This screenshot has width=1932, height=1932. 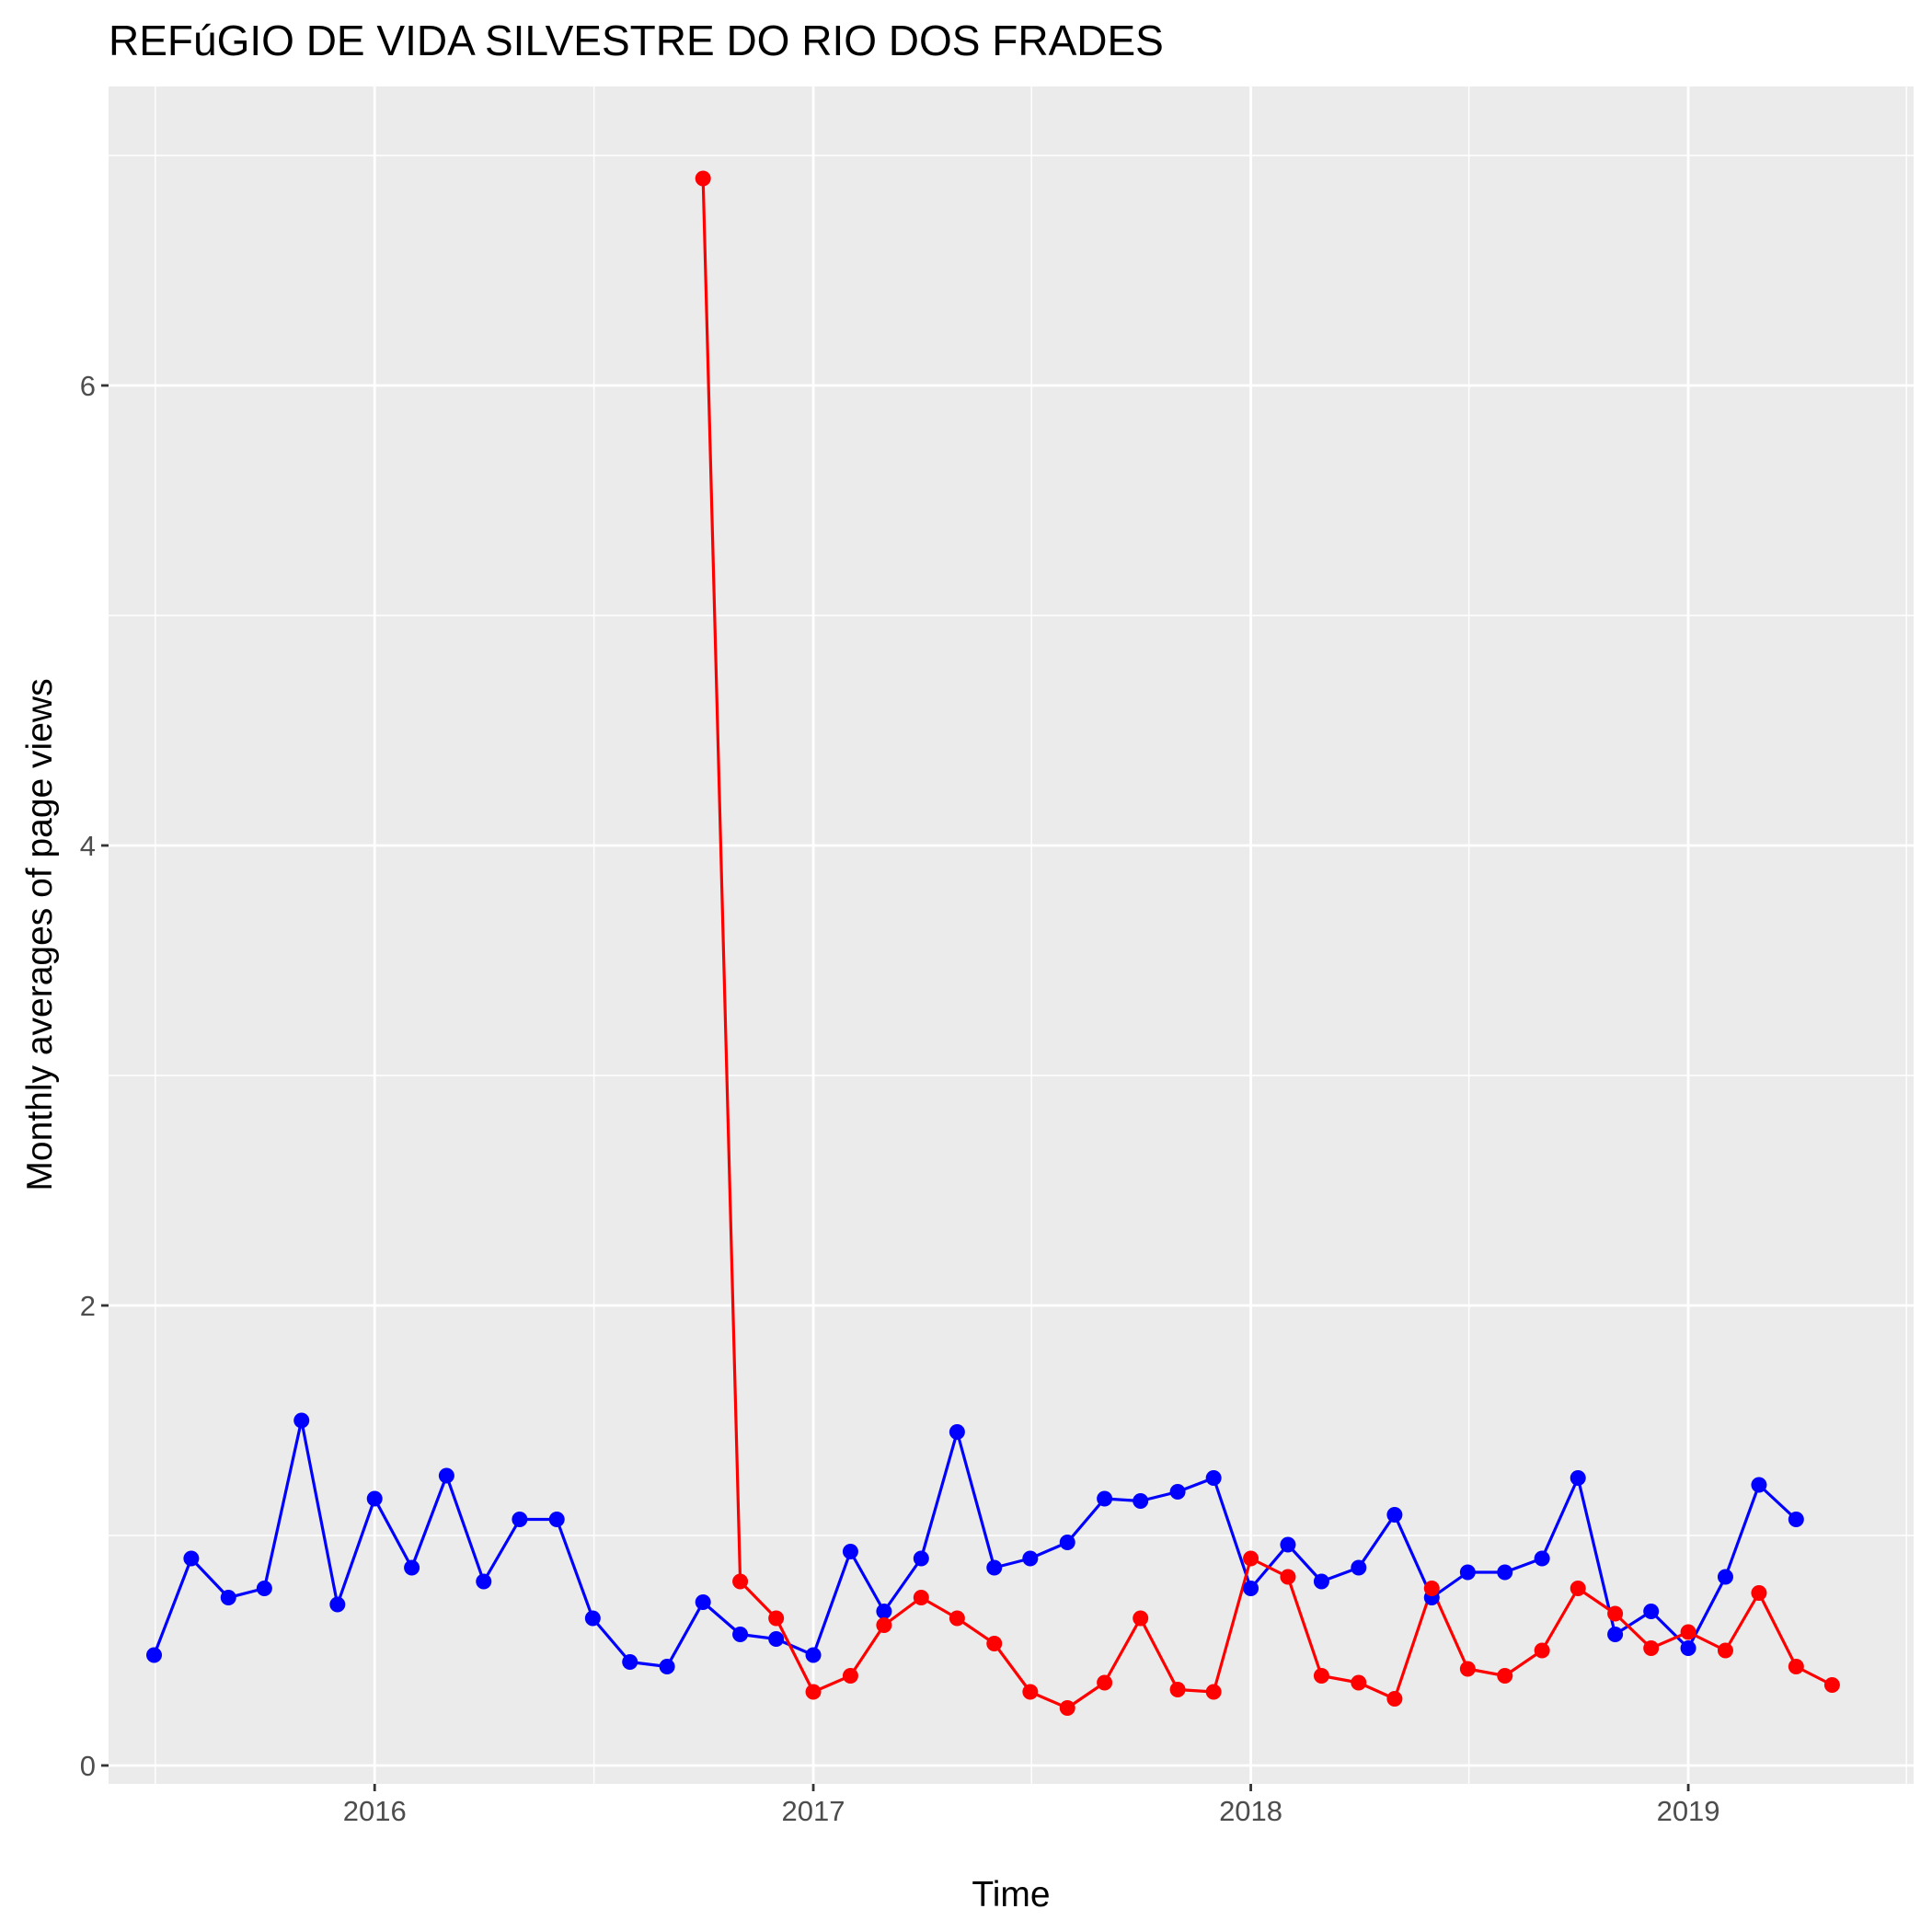 What do you see at coordinates (88, 1766) in the screenshot?
I see `y-tick-label: 0` at bounding box center [88, 1766].